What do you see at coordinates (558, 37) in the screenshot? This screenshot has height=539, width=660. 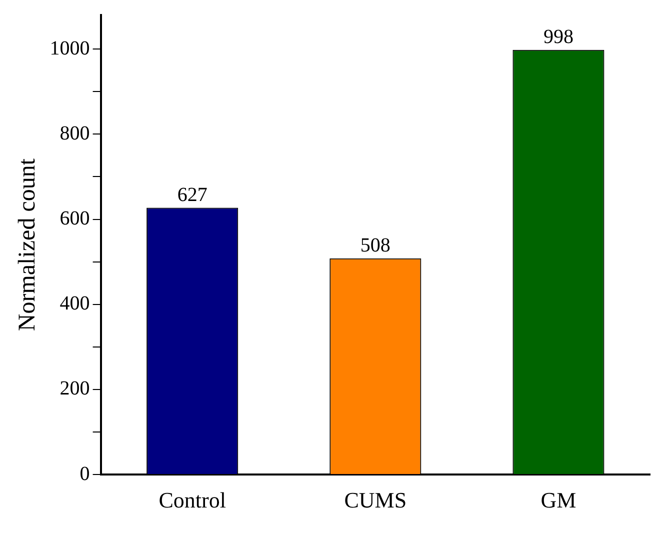 I see `data-label: 998` at bounding box center [558, 37].